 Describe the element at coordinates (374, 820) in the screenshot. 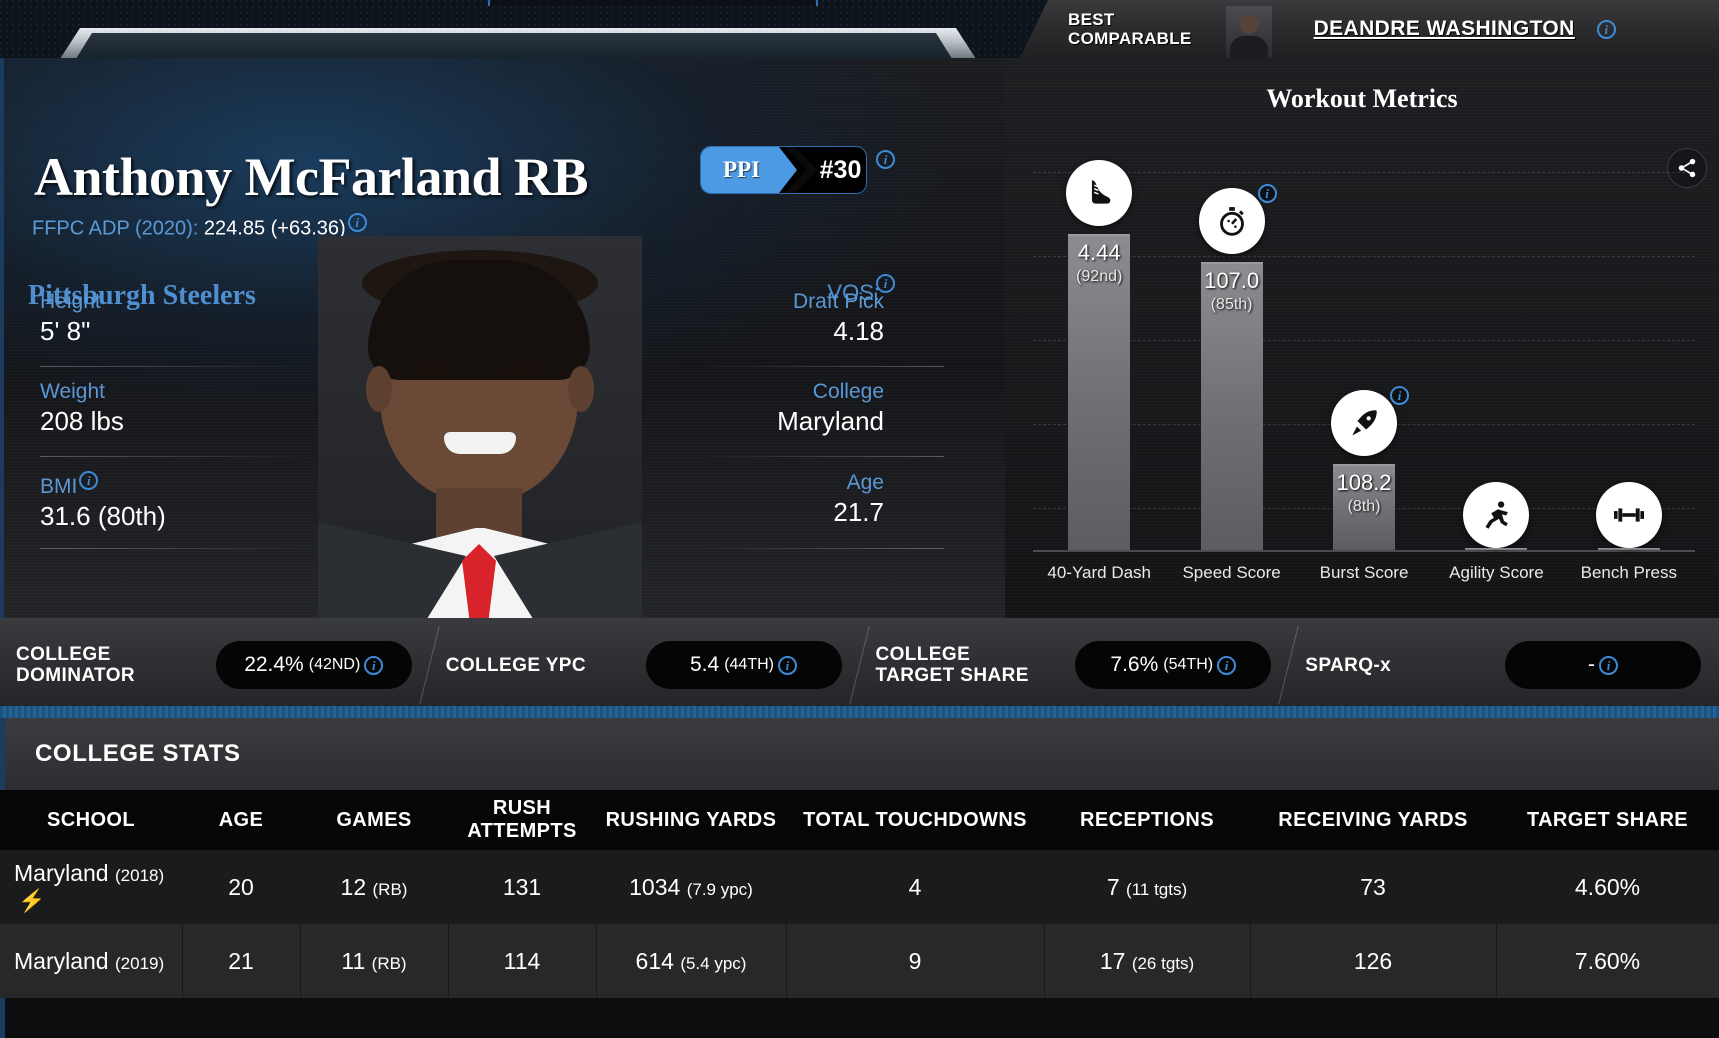

I see `col-games: GAMES` at that location.